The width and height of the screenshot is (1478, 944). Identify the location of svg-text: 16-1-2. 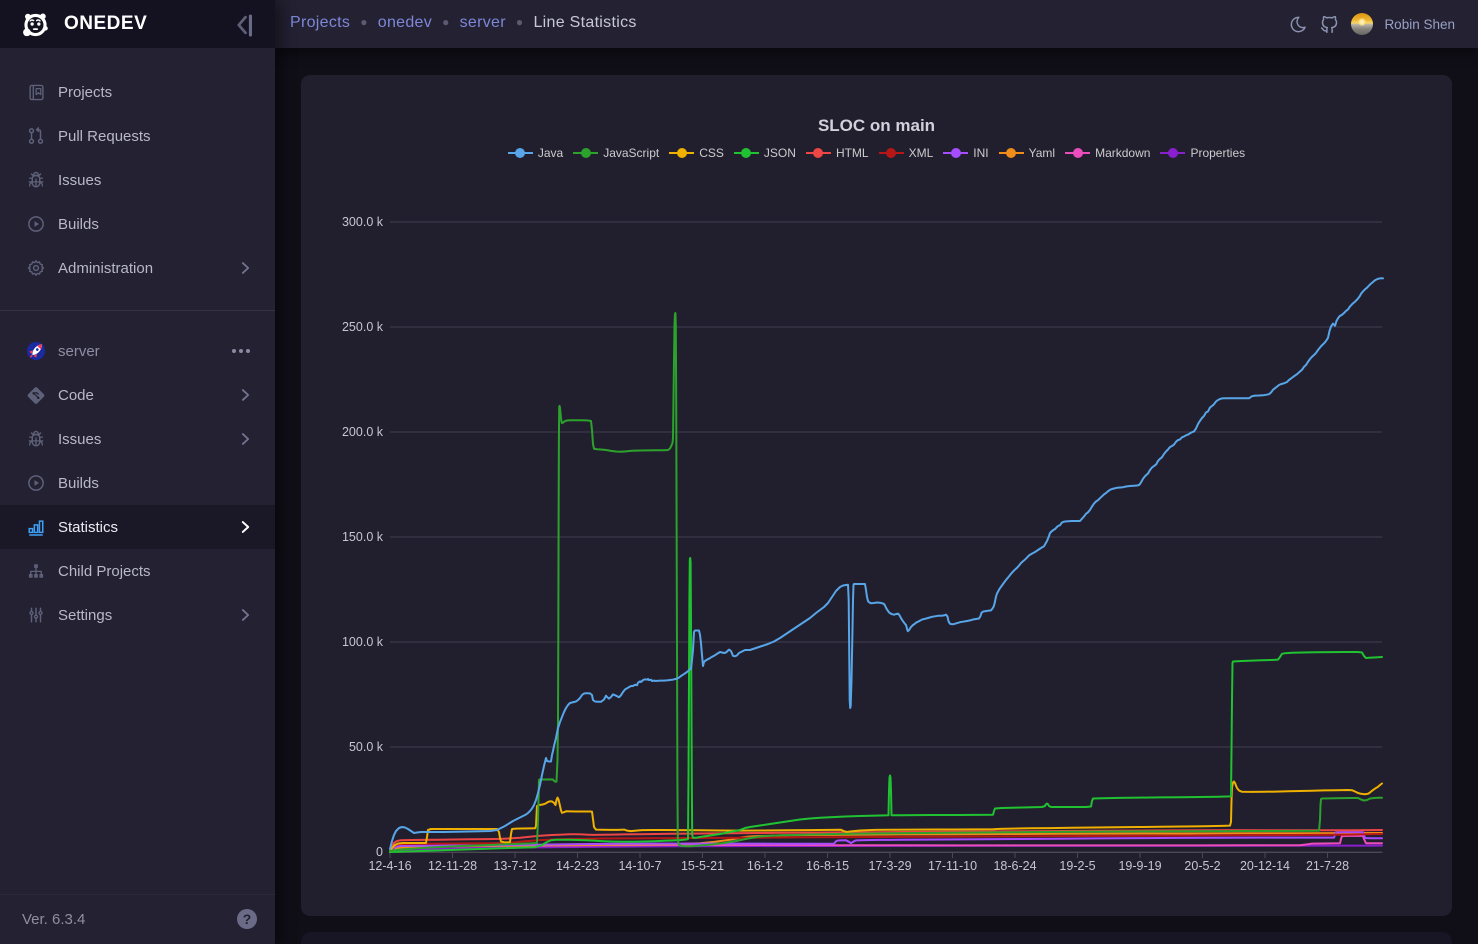
(765, 866).